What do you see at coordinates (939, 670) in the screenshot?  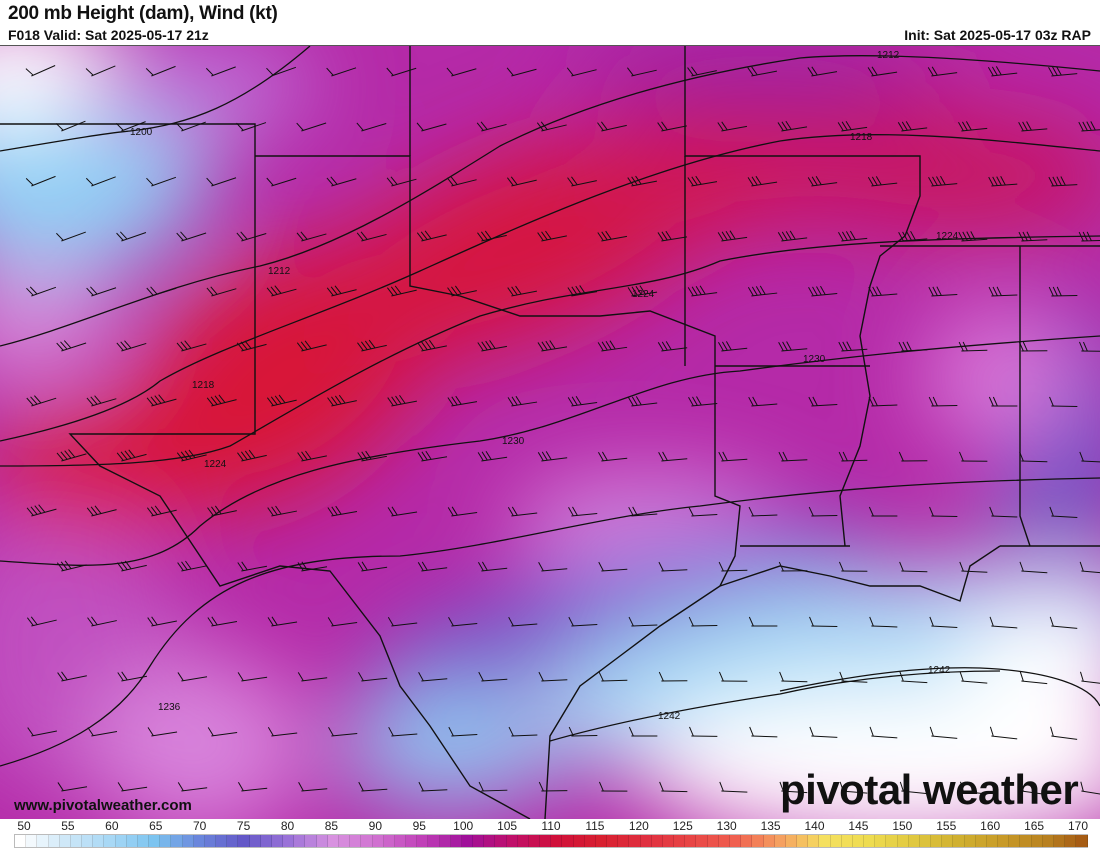 I see `contour-label: 1242` at bounding box center [939, 670].